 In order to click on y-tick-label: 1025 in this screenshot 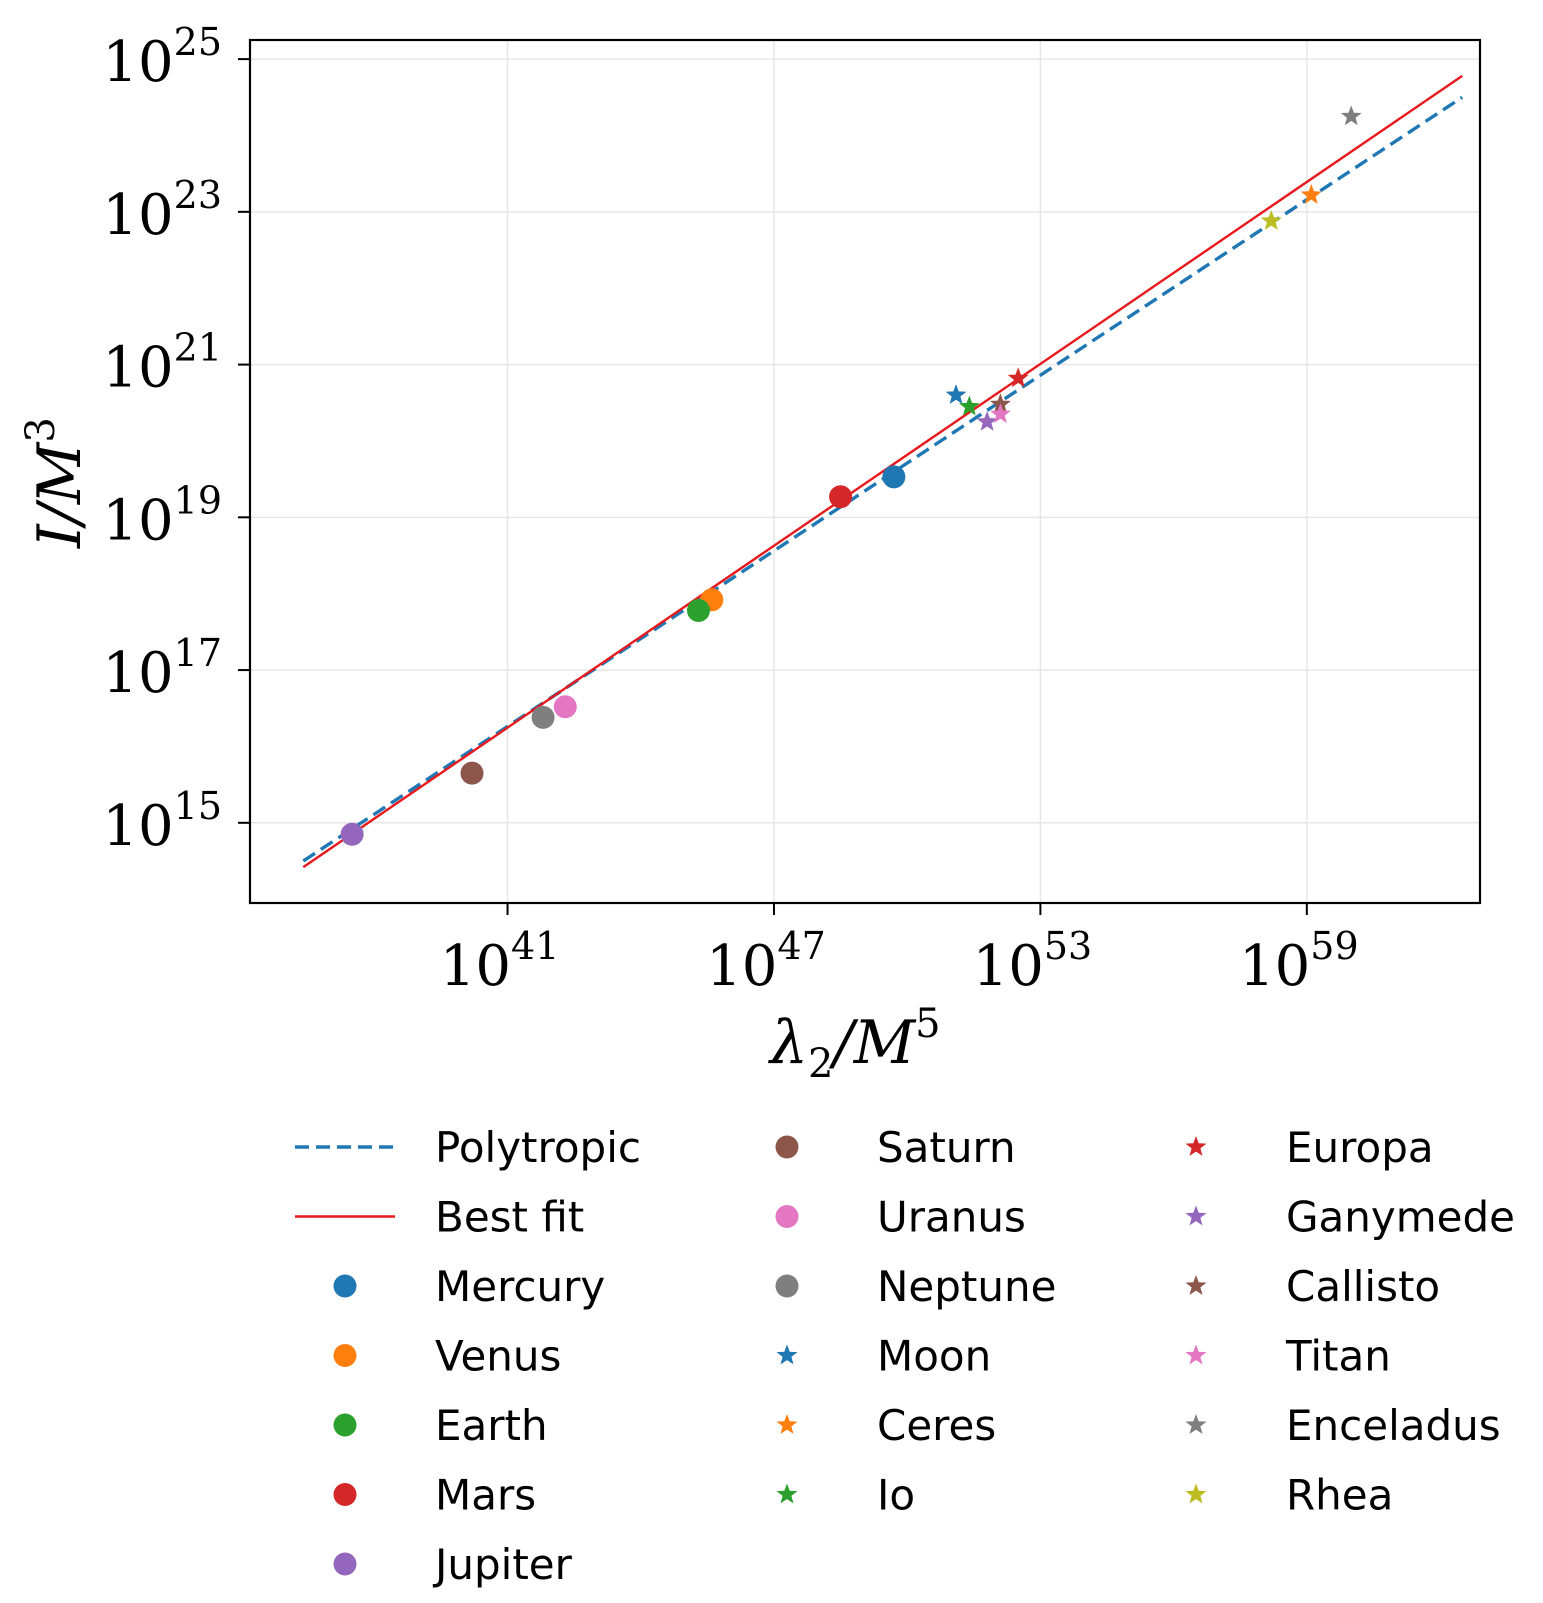, I will do `click(162, 57)`.